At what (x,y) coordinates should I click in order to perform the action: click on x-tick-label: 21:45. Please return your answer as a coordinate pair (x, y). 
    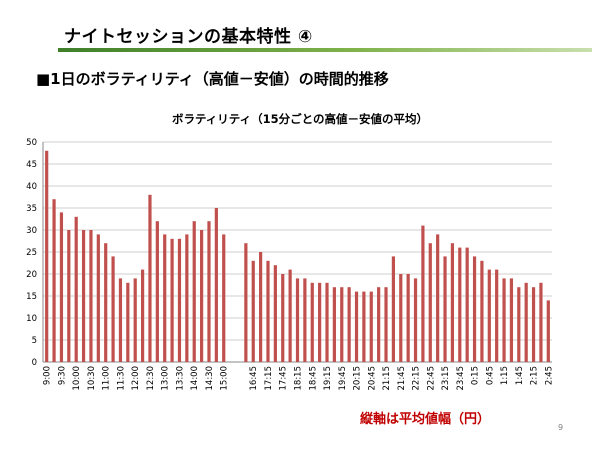
    Looking at the image, I should click on (402, 378).